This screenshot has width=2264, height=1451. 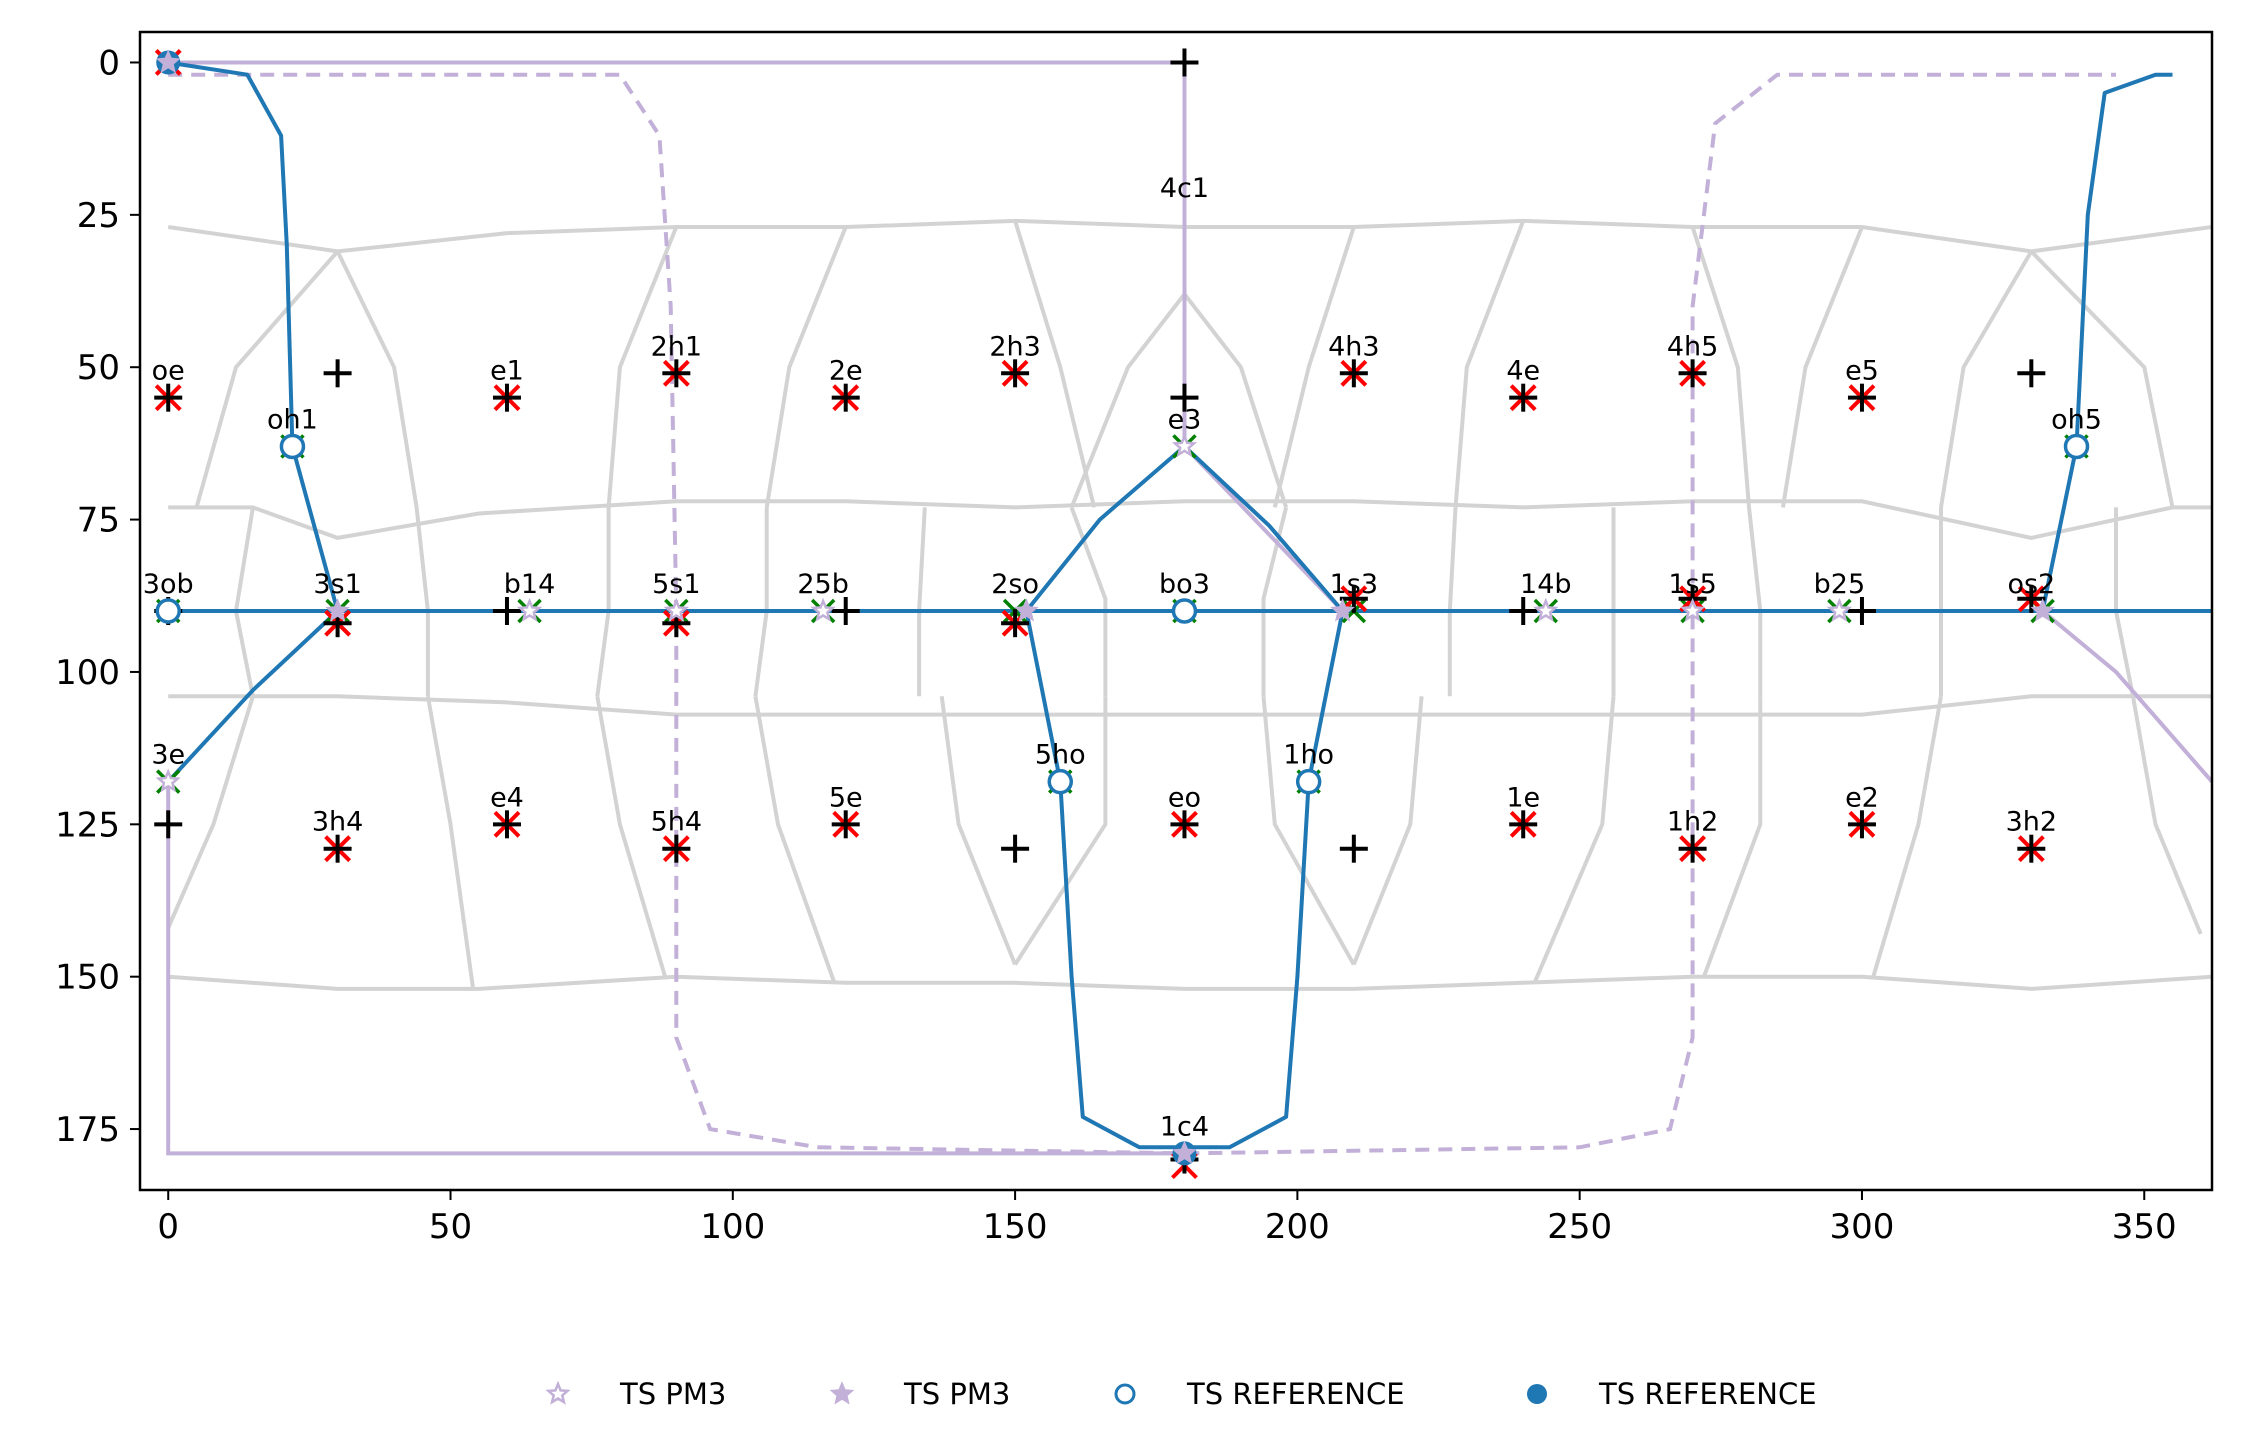 I want to click on point-label: 1s3, so click(x=1354, y=584).